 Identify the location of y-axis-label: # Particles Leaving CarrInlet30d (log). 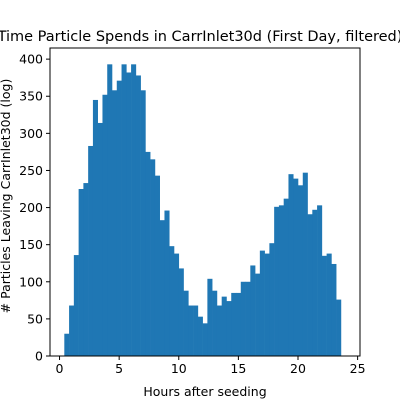
(6, 196).